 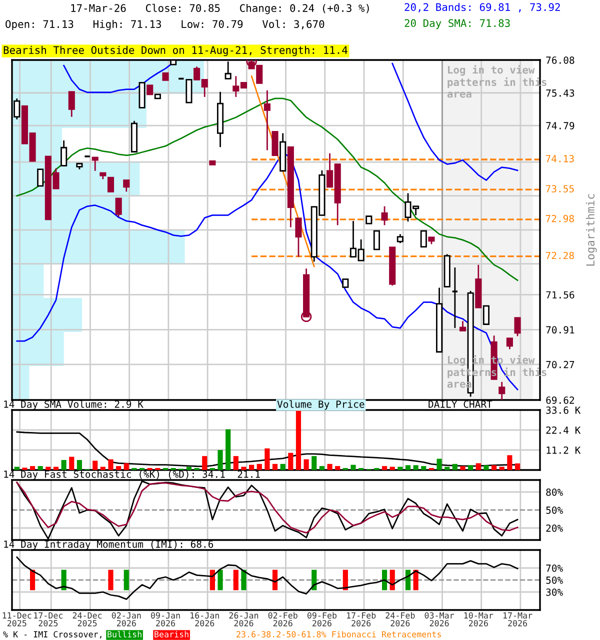 What do you see at coordinates (361, 619) in the screenshot?
I see `x-tick-label: 17-Feb 2026` at bounding box center [361, 619].